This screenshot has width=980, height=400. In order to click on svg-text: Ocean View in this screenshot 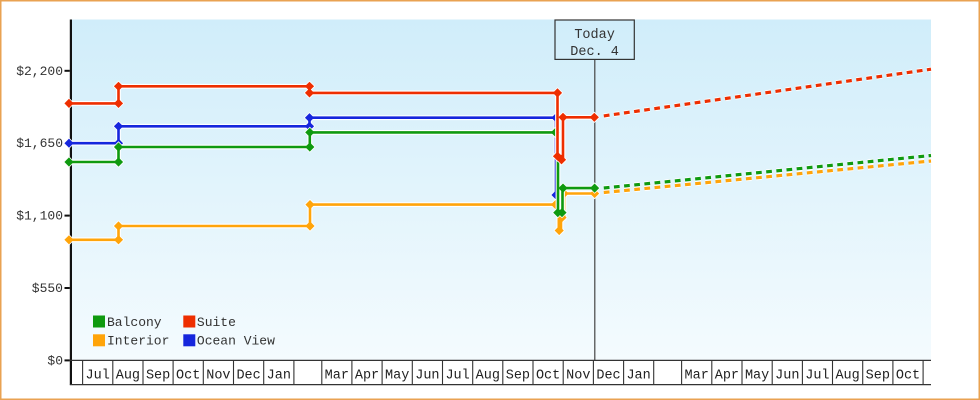, I will do `click(236, 341)`.